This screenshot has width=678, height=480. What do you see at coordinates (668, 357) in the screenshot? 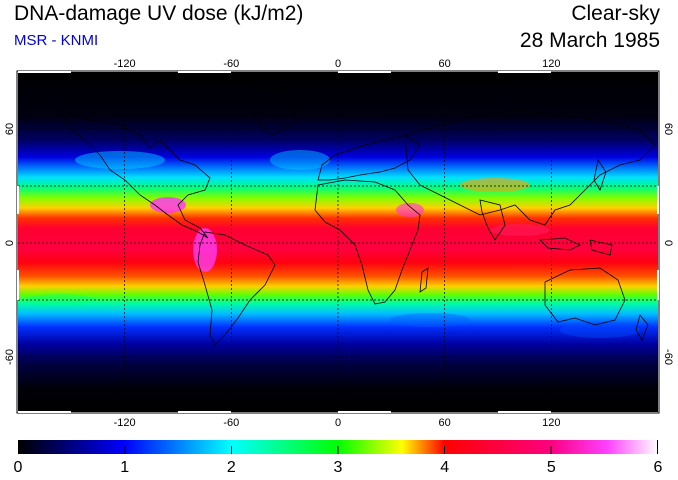
I see `lat-tick-right: -60` at bounding box center [668, 357].